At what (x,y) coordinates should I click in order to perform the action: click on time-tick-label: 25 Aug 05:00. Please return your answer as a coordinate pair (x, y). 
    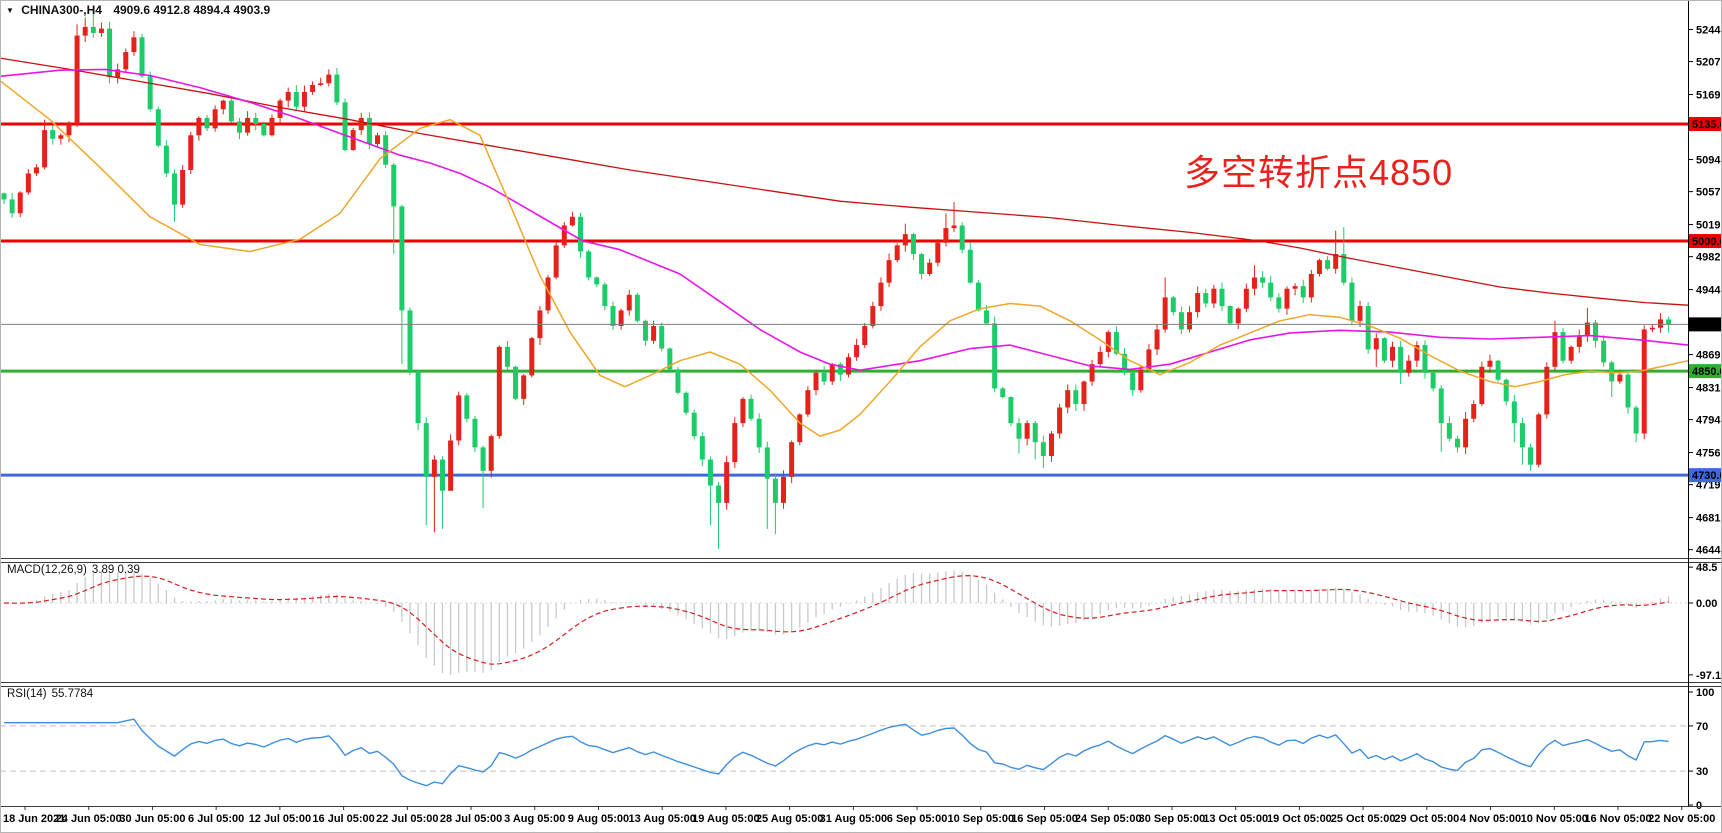
    Looking at the image, I should click on (789, 819).